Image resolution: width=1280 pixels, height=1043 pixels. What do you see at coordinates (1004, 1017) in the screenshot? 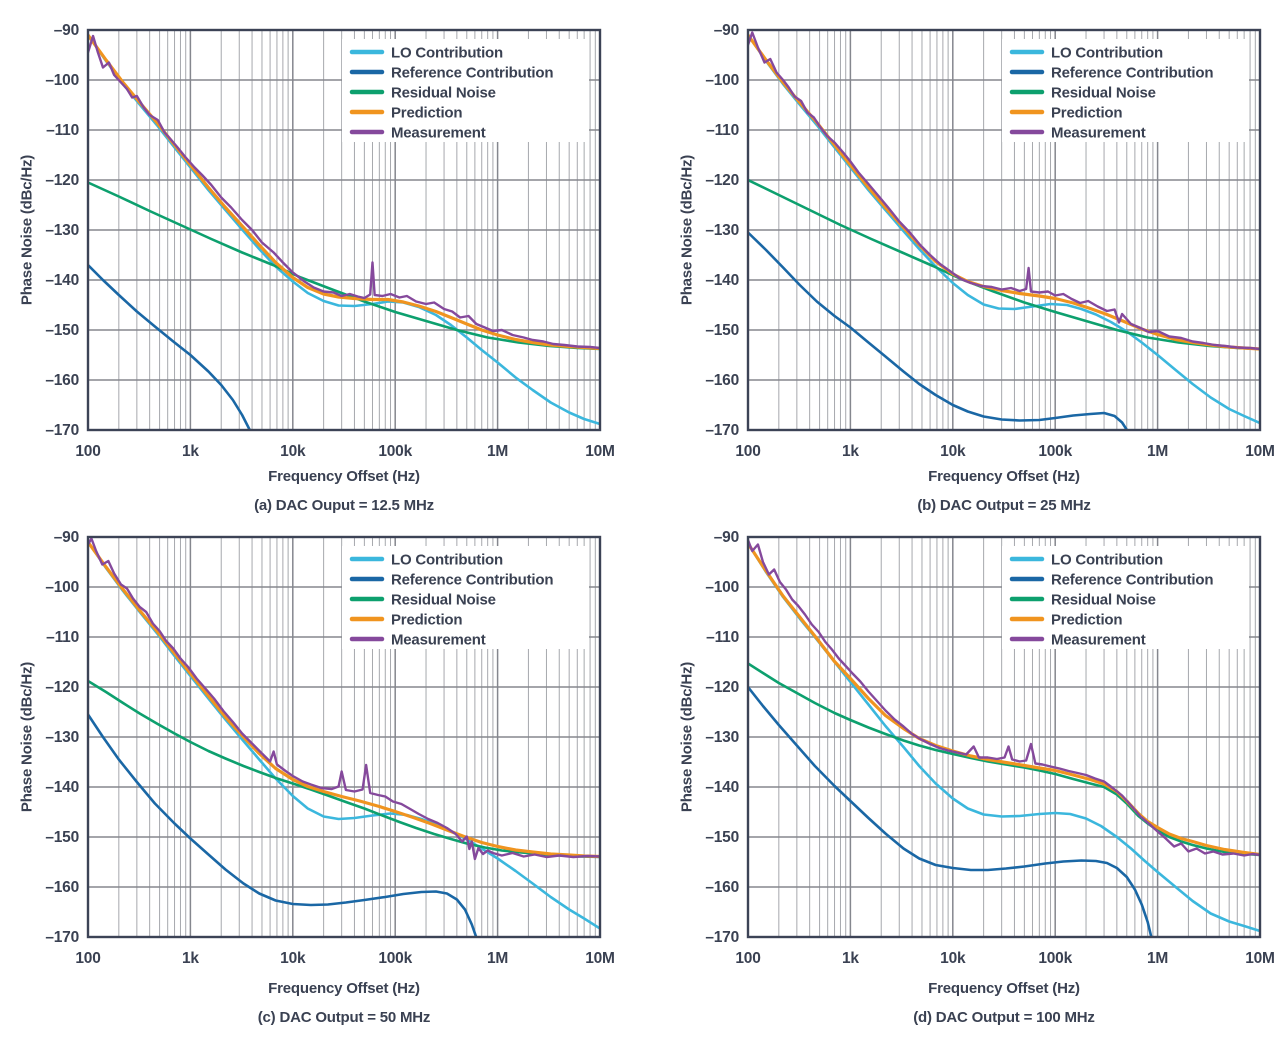
I see `chart-caption: (d) DAC Output = 100 MHz` at bounding box center [1004, 1017].